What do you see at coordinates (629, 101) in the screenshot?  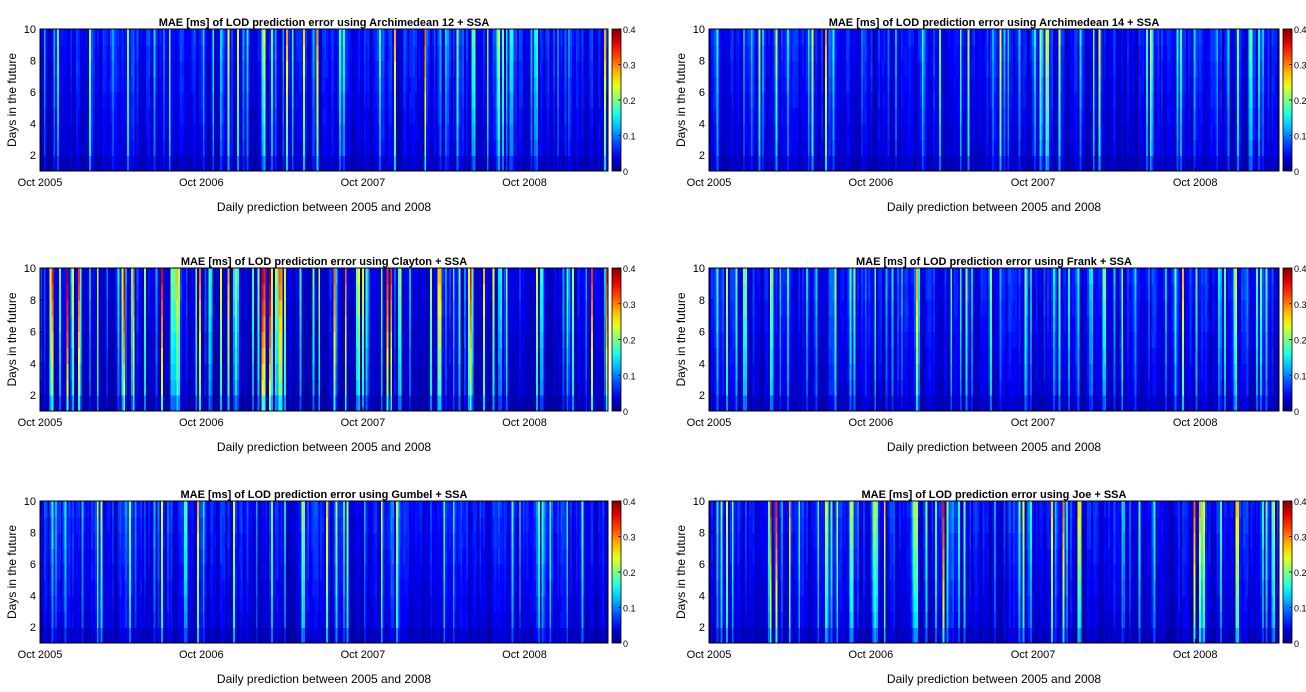 I see `colorbar-tick-label: 0.2` at bounding box center [629, 101].